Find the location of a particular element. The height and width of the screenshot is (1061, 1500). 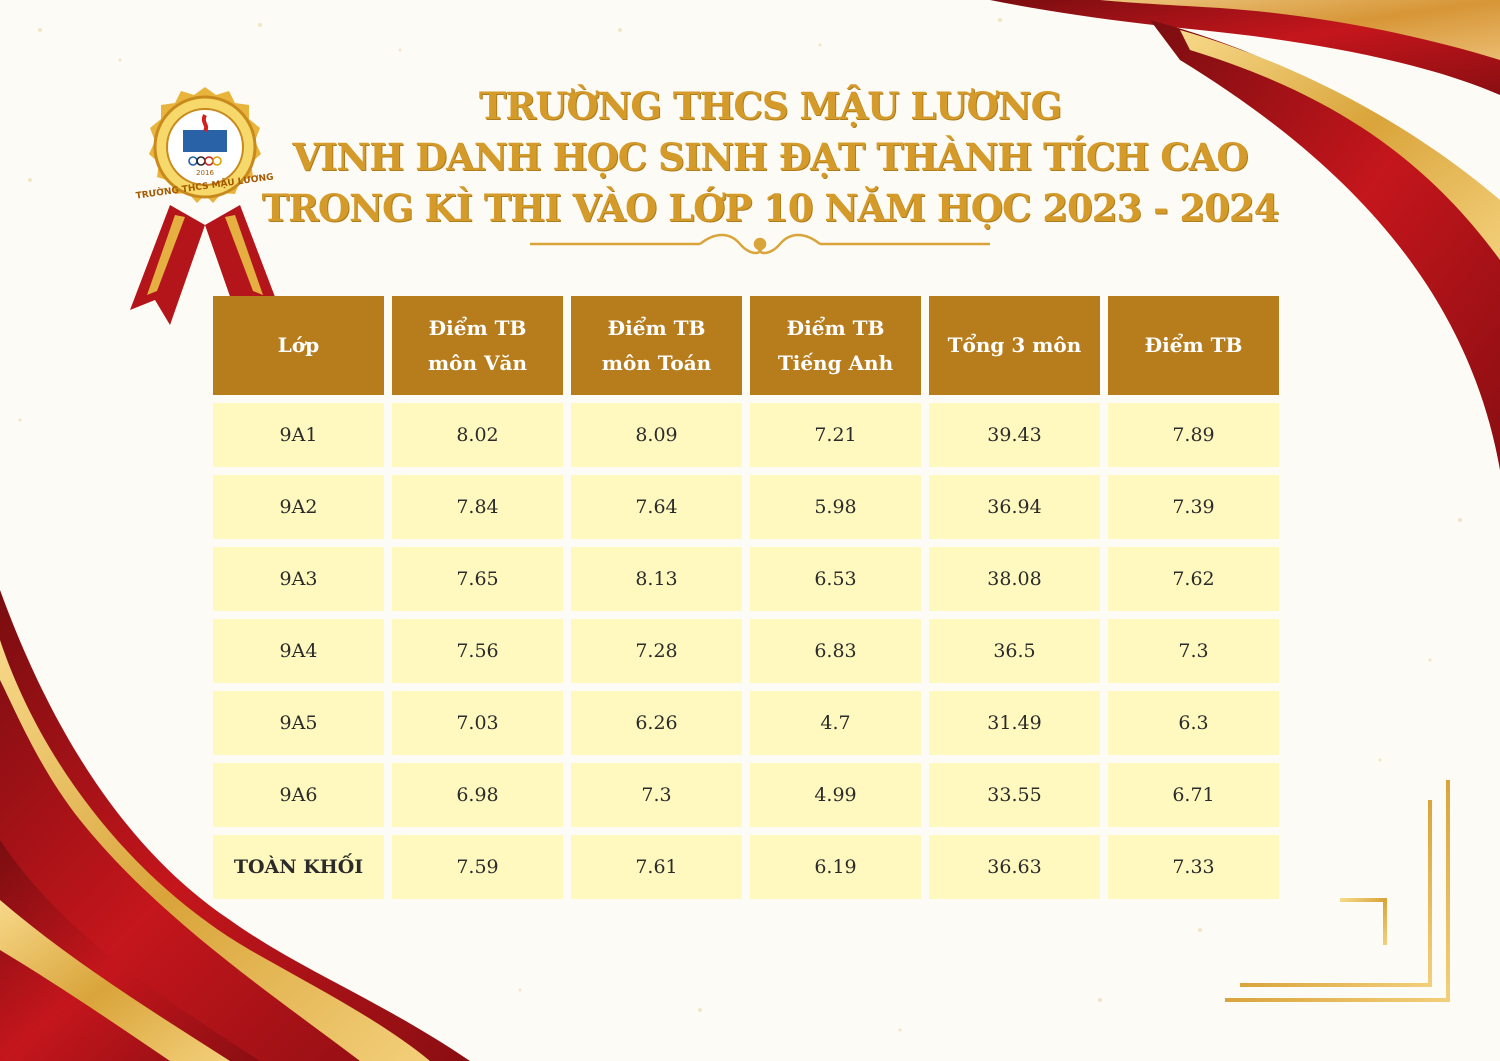

literature-cell: 6.98 is located at coordinates (477, 795).